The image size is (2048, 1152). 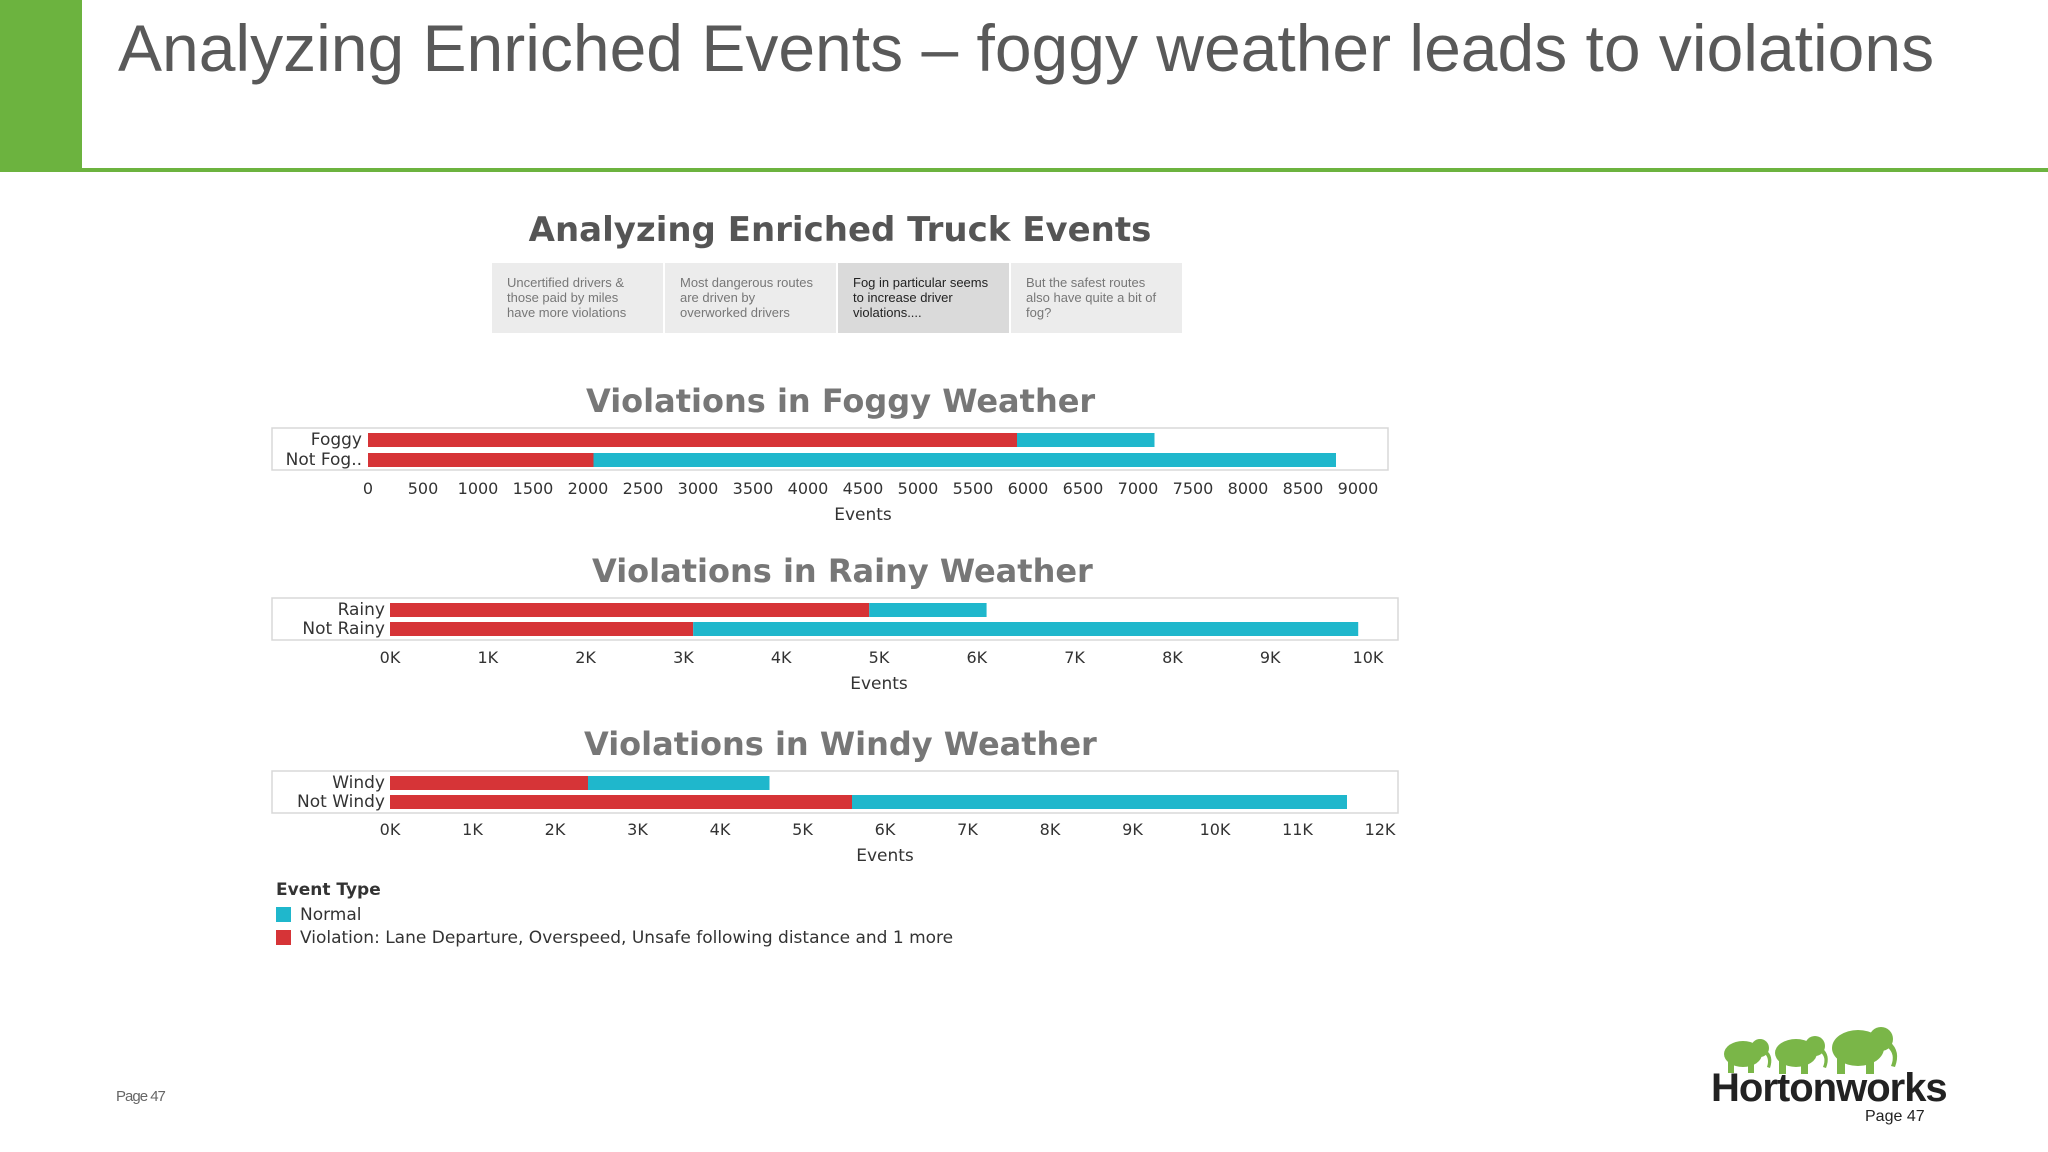 I want to click on tick-label: 6500, so click(x=1083, y=488).